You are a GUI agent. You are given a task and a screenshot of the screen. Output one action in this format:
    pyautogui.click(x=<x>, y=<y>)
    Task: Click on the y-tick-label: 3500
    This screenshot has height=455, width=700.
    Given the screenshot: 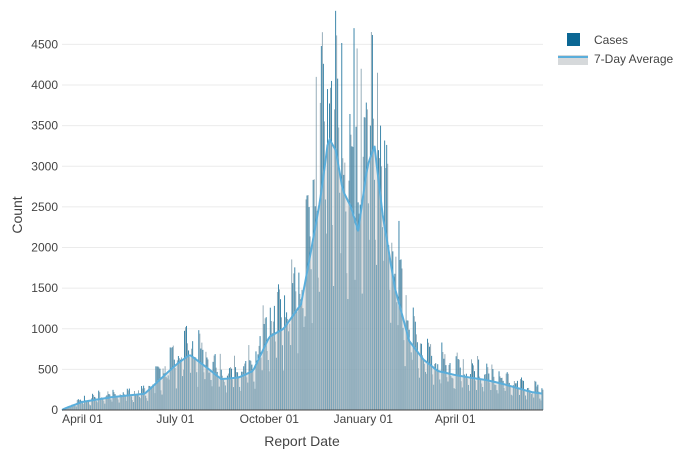 What is the action you would take?
    pyautogui.click(x=44, y=126)
    